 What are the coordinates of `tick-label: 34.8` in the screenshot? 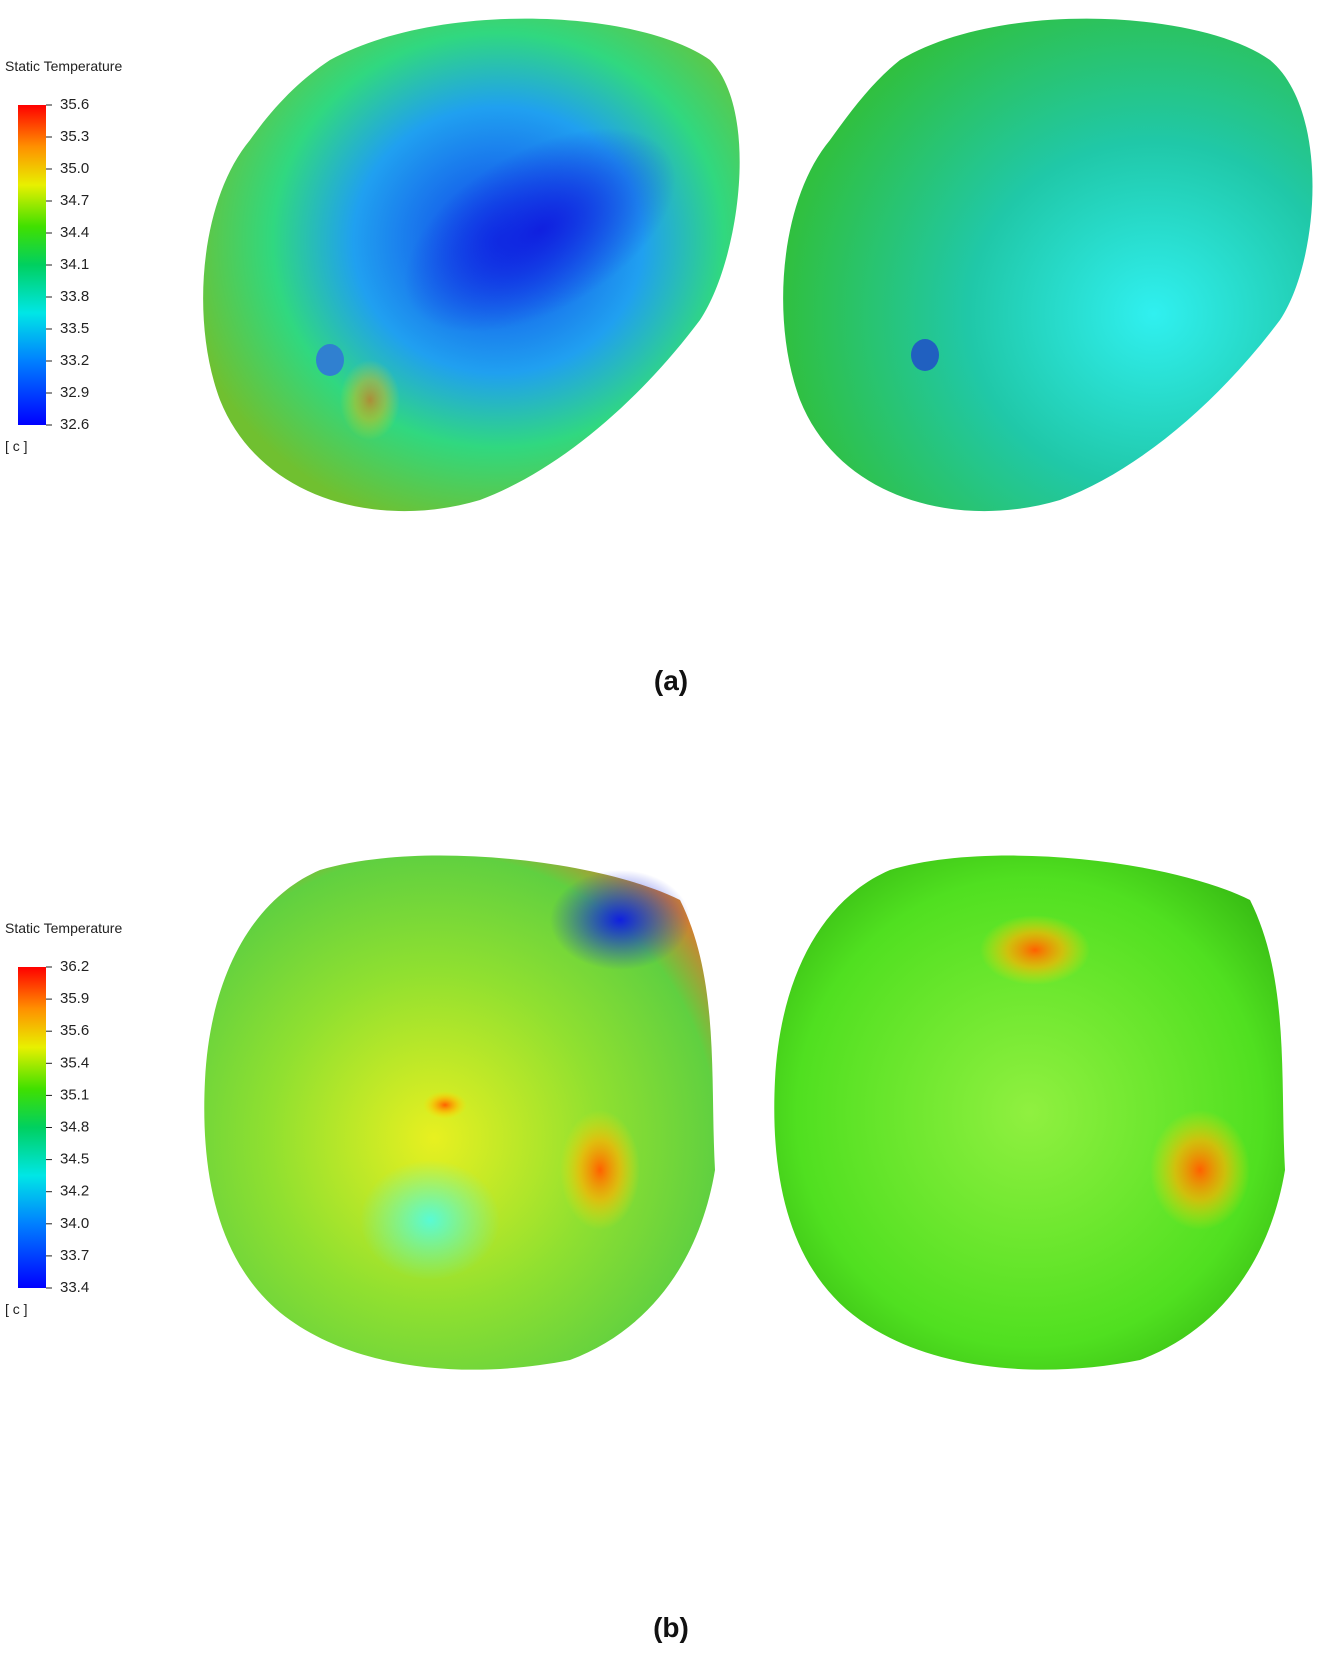 It's located at (74, 1126).